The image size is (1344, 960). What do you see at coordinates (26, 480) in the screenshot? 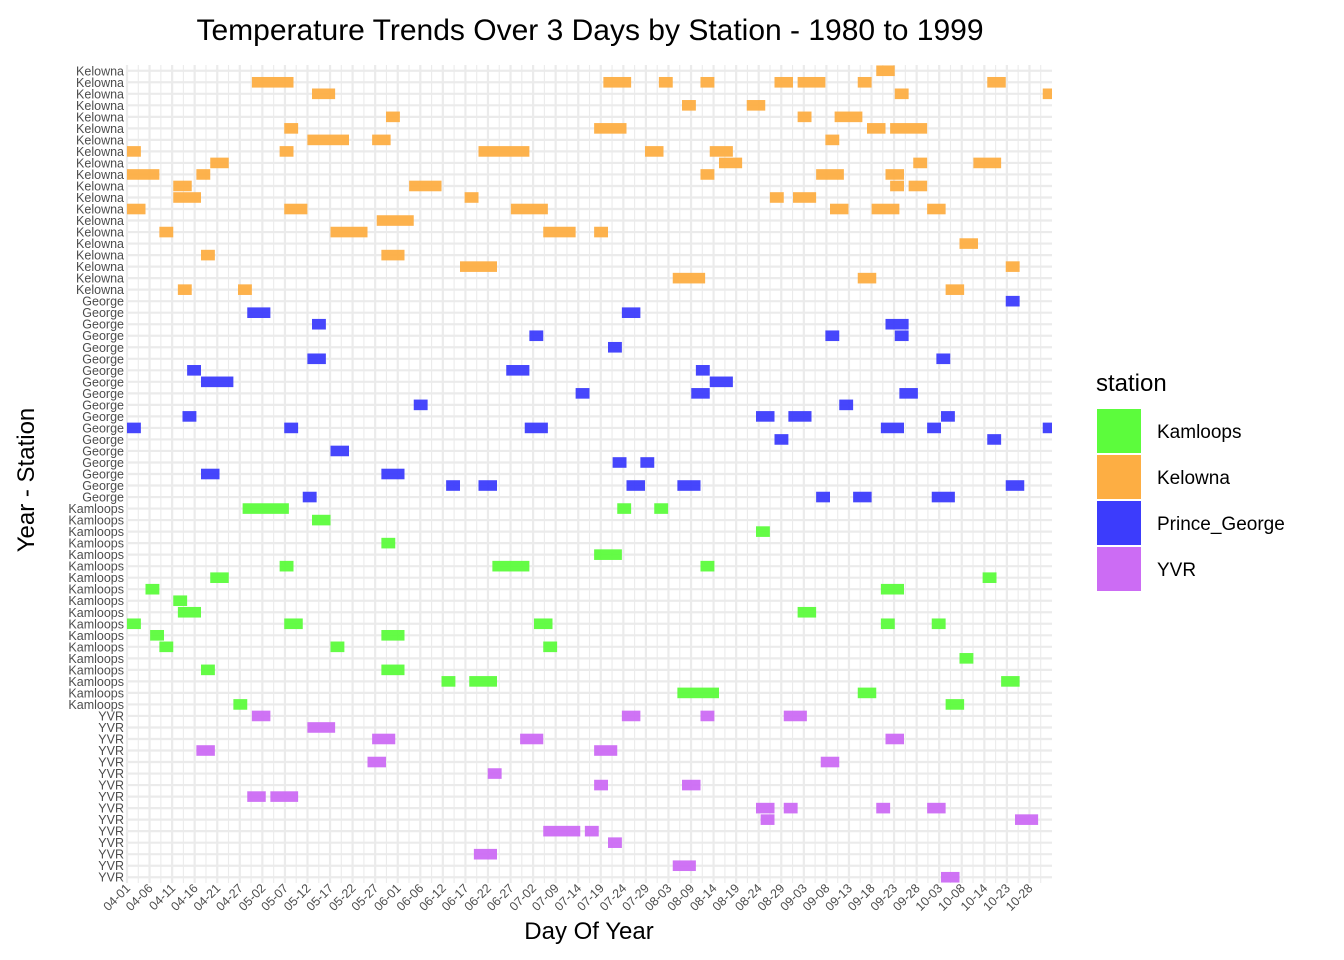
I see `y-axis-title: Year - Station` at bounding box center [26, 480].